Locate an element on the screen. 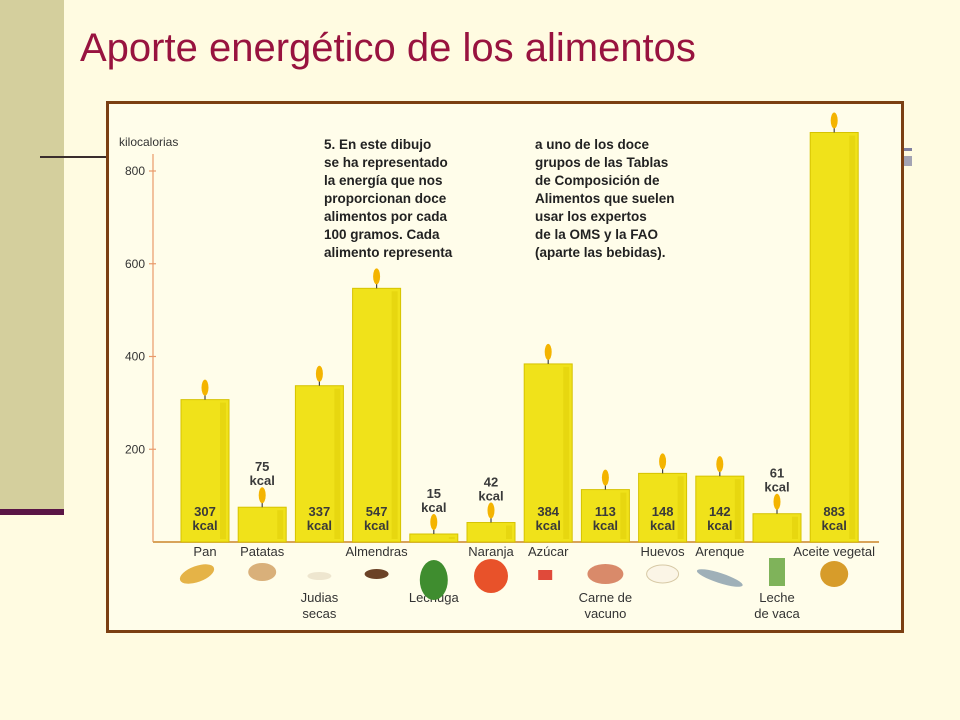  category-label-9: Huevos is located at coordinates (663, 551).